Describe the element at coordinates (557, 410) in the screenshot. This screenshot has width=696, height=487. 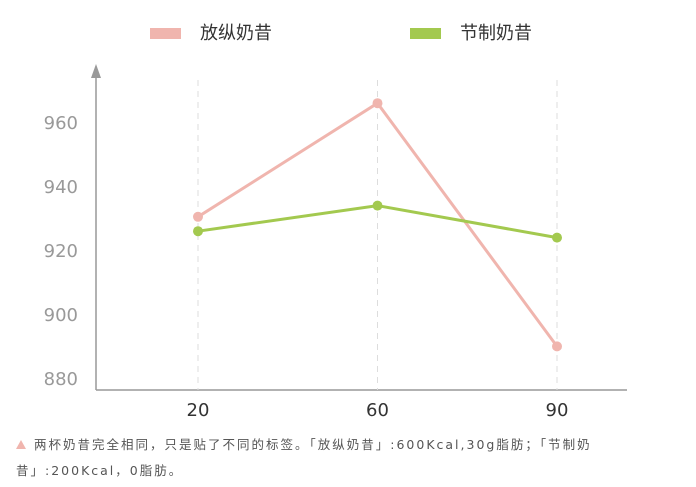
I see `x-tick-label: 90` at that location.